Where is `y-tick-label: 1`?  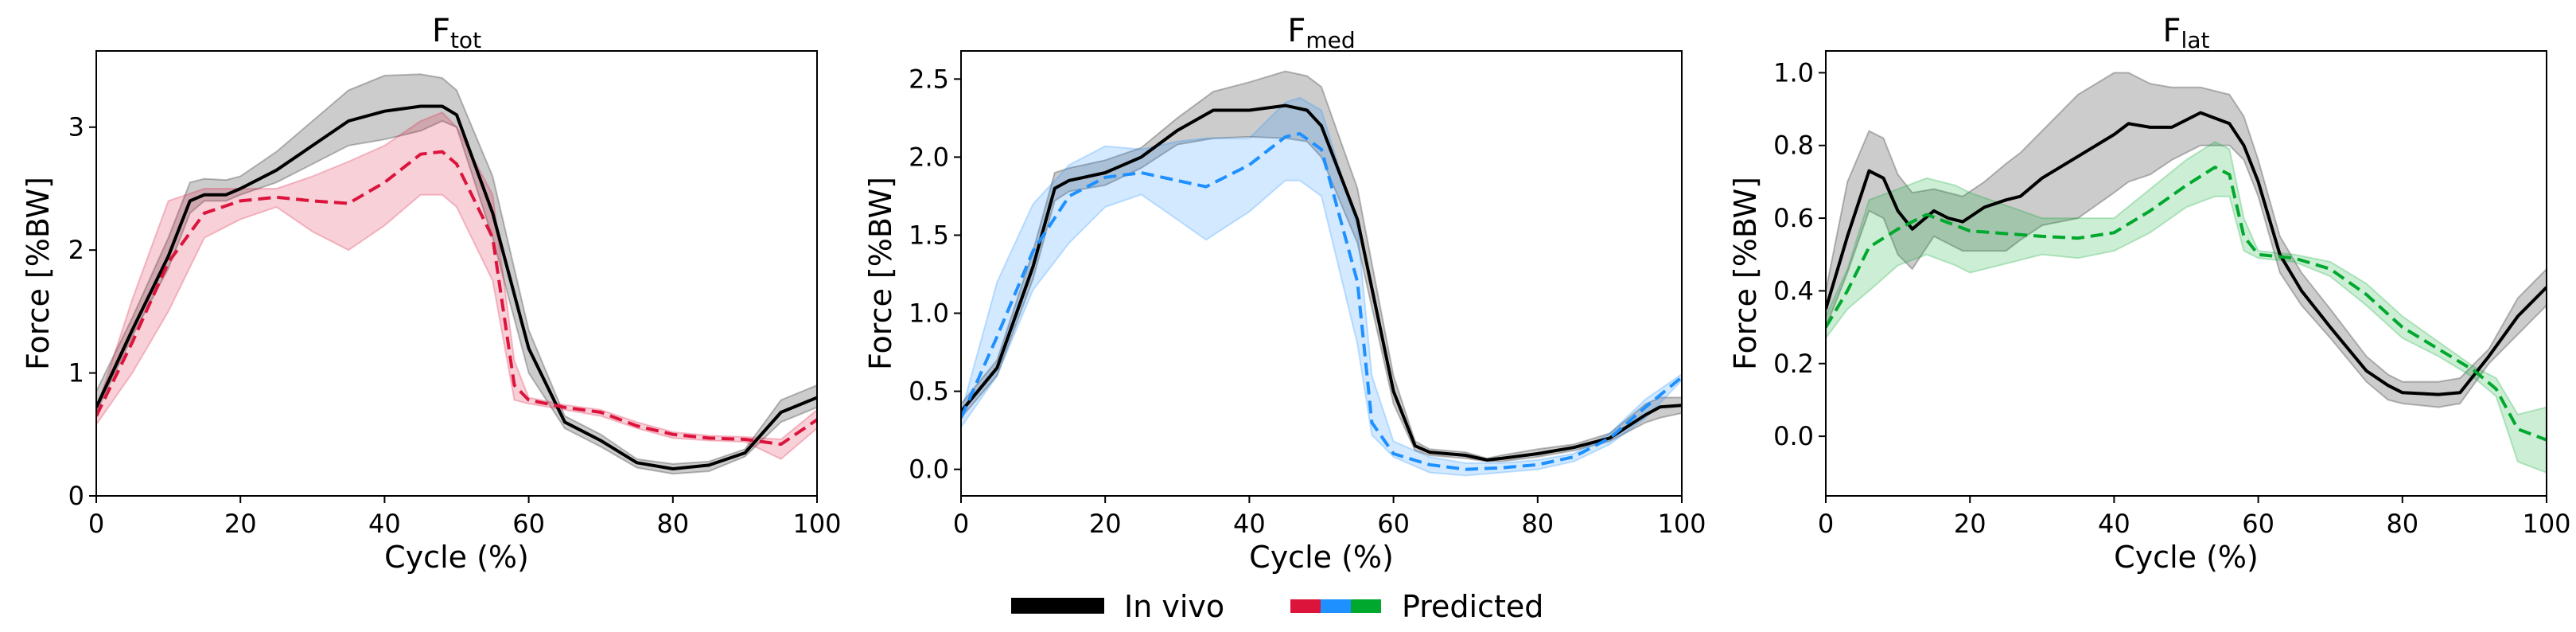 y-tick-label: 1 is located at coordinates (76, 373).